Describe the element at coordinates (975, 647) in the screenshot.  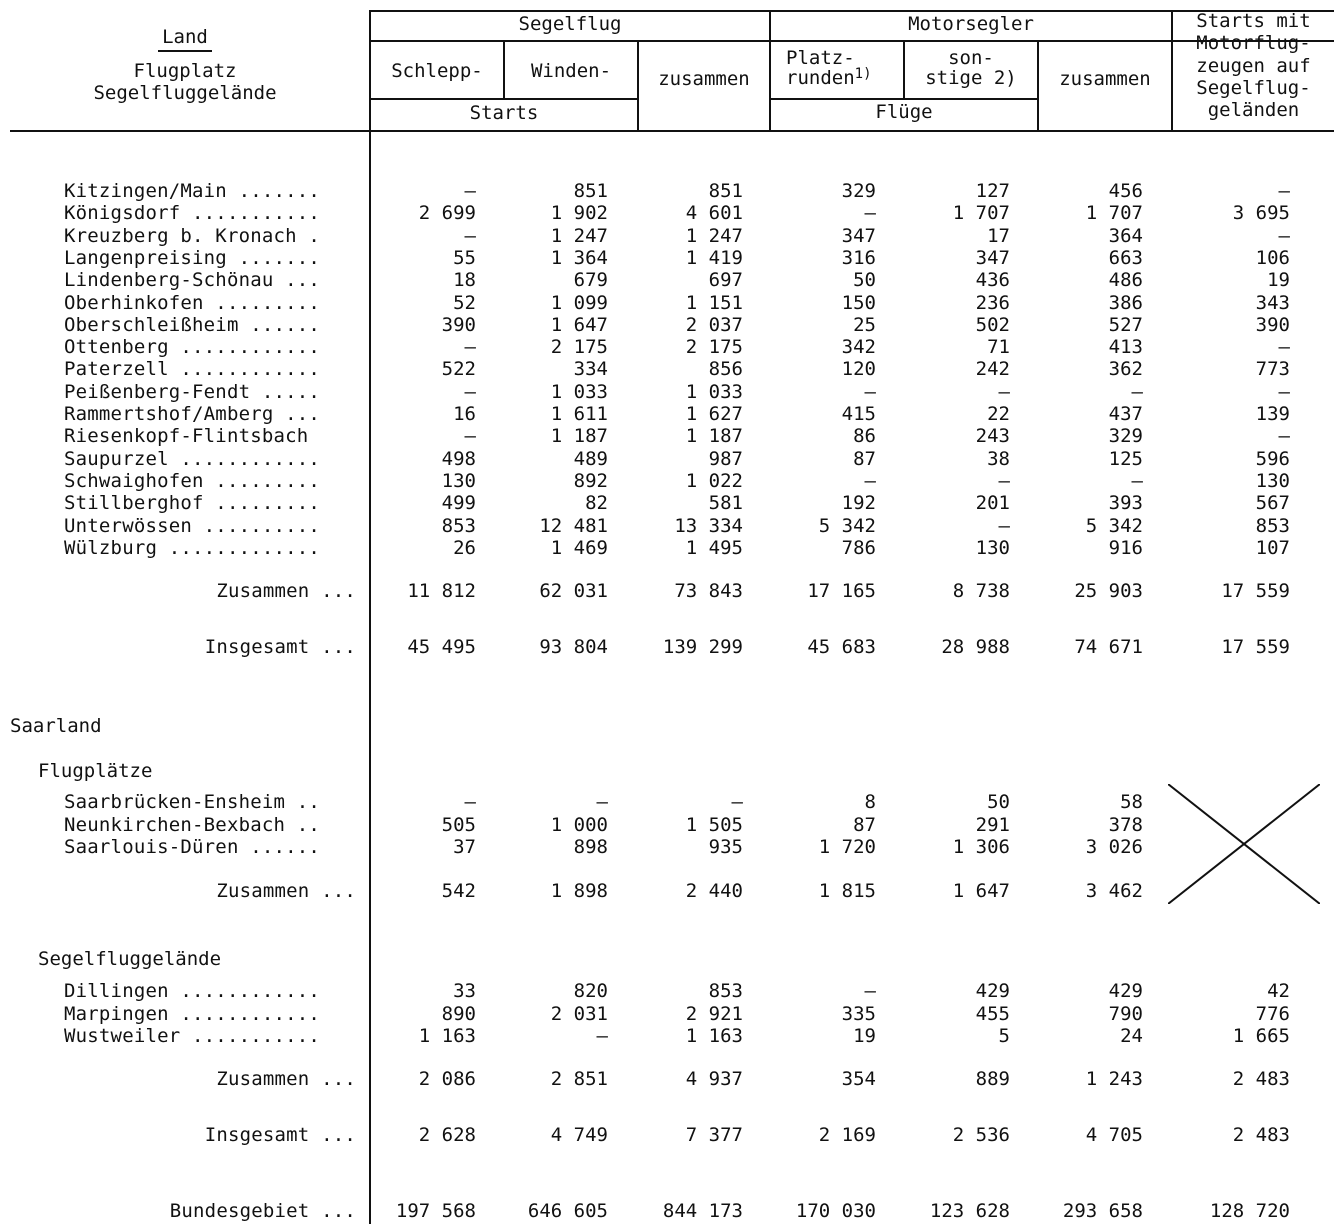
I see `insgesamt-row-cell: 28 988` at that location.